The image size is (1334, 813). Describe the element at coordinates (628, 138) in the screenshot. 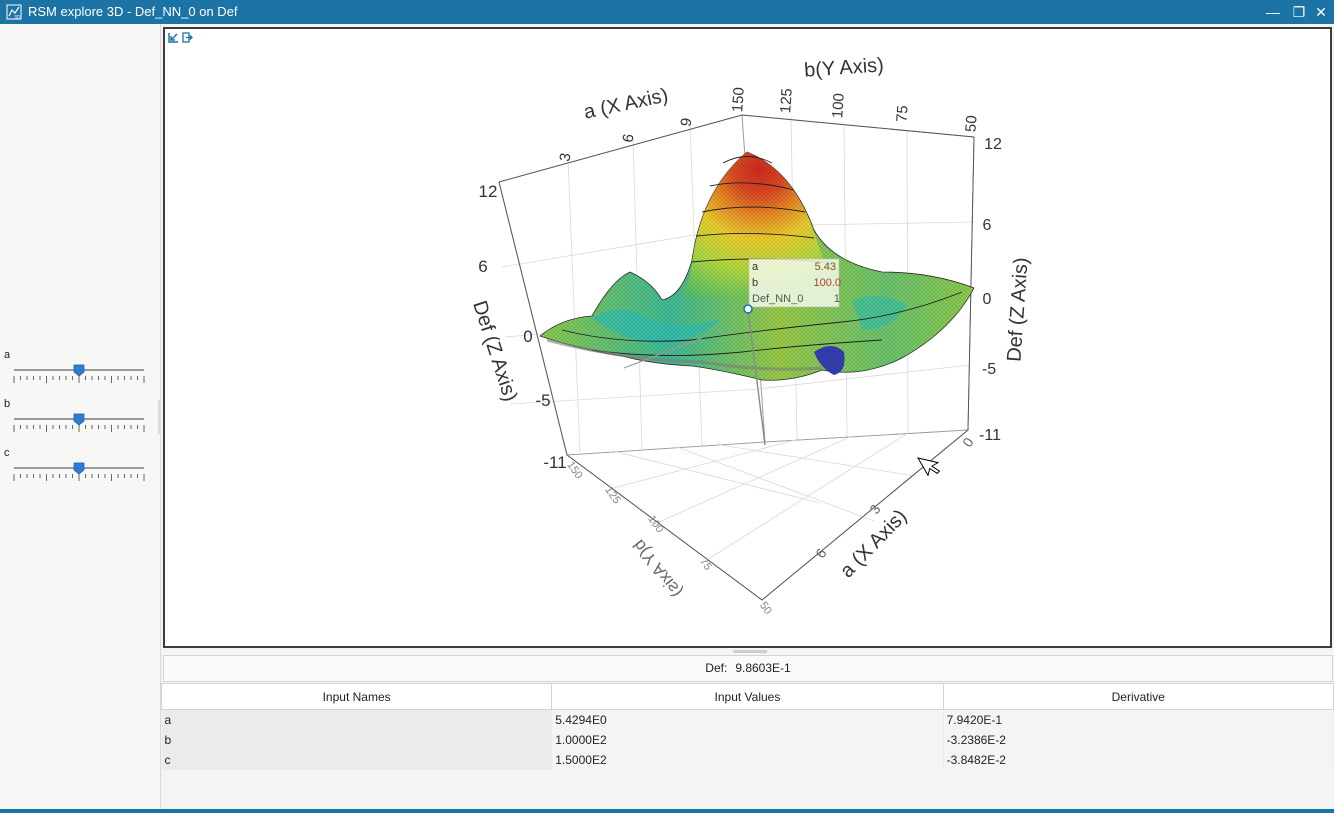

I see `x-tick-top-label: 6` at that location.